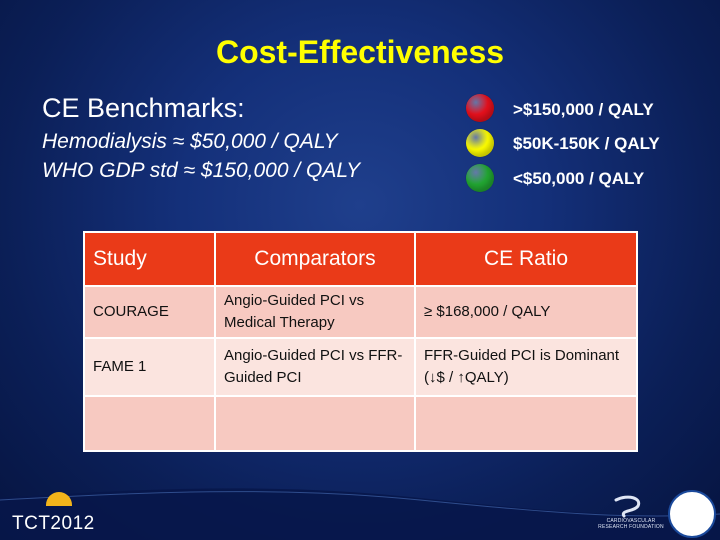  Describe the element at coordinates (315, 259) in the screenshot. I see `header-comparators: Comparators` at that location.